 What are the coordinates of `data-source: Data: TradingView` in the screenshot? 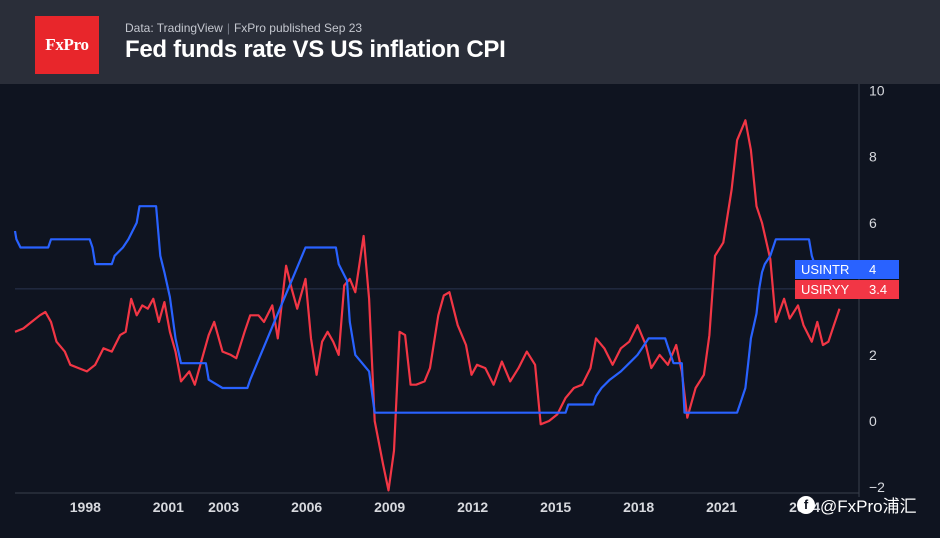 It's located at (174, 28).